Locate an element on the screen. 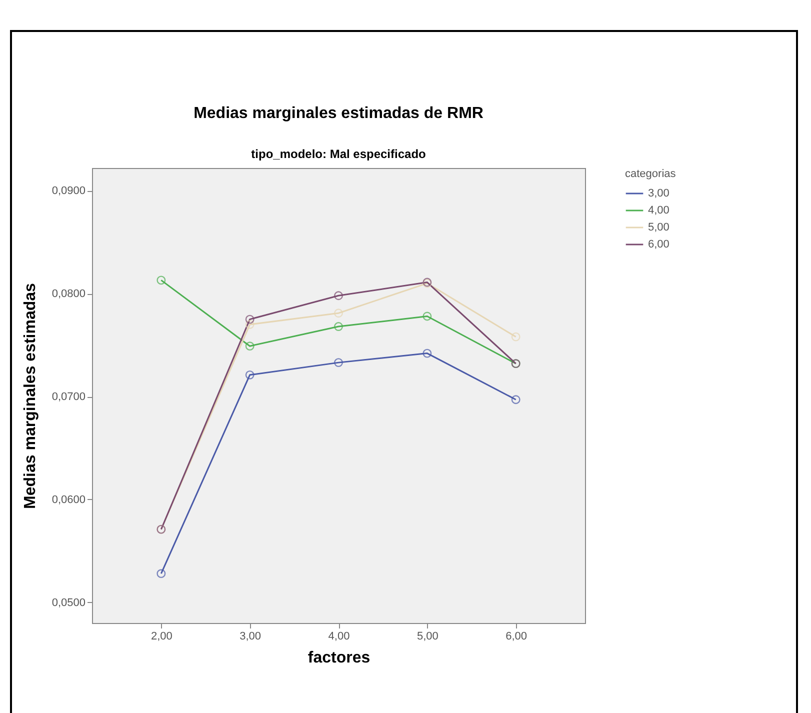  x-tick-label: 4,00 is located at coordinates (339, 636).